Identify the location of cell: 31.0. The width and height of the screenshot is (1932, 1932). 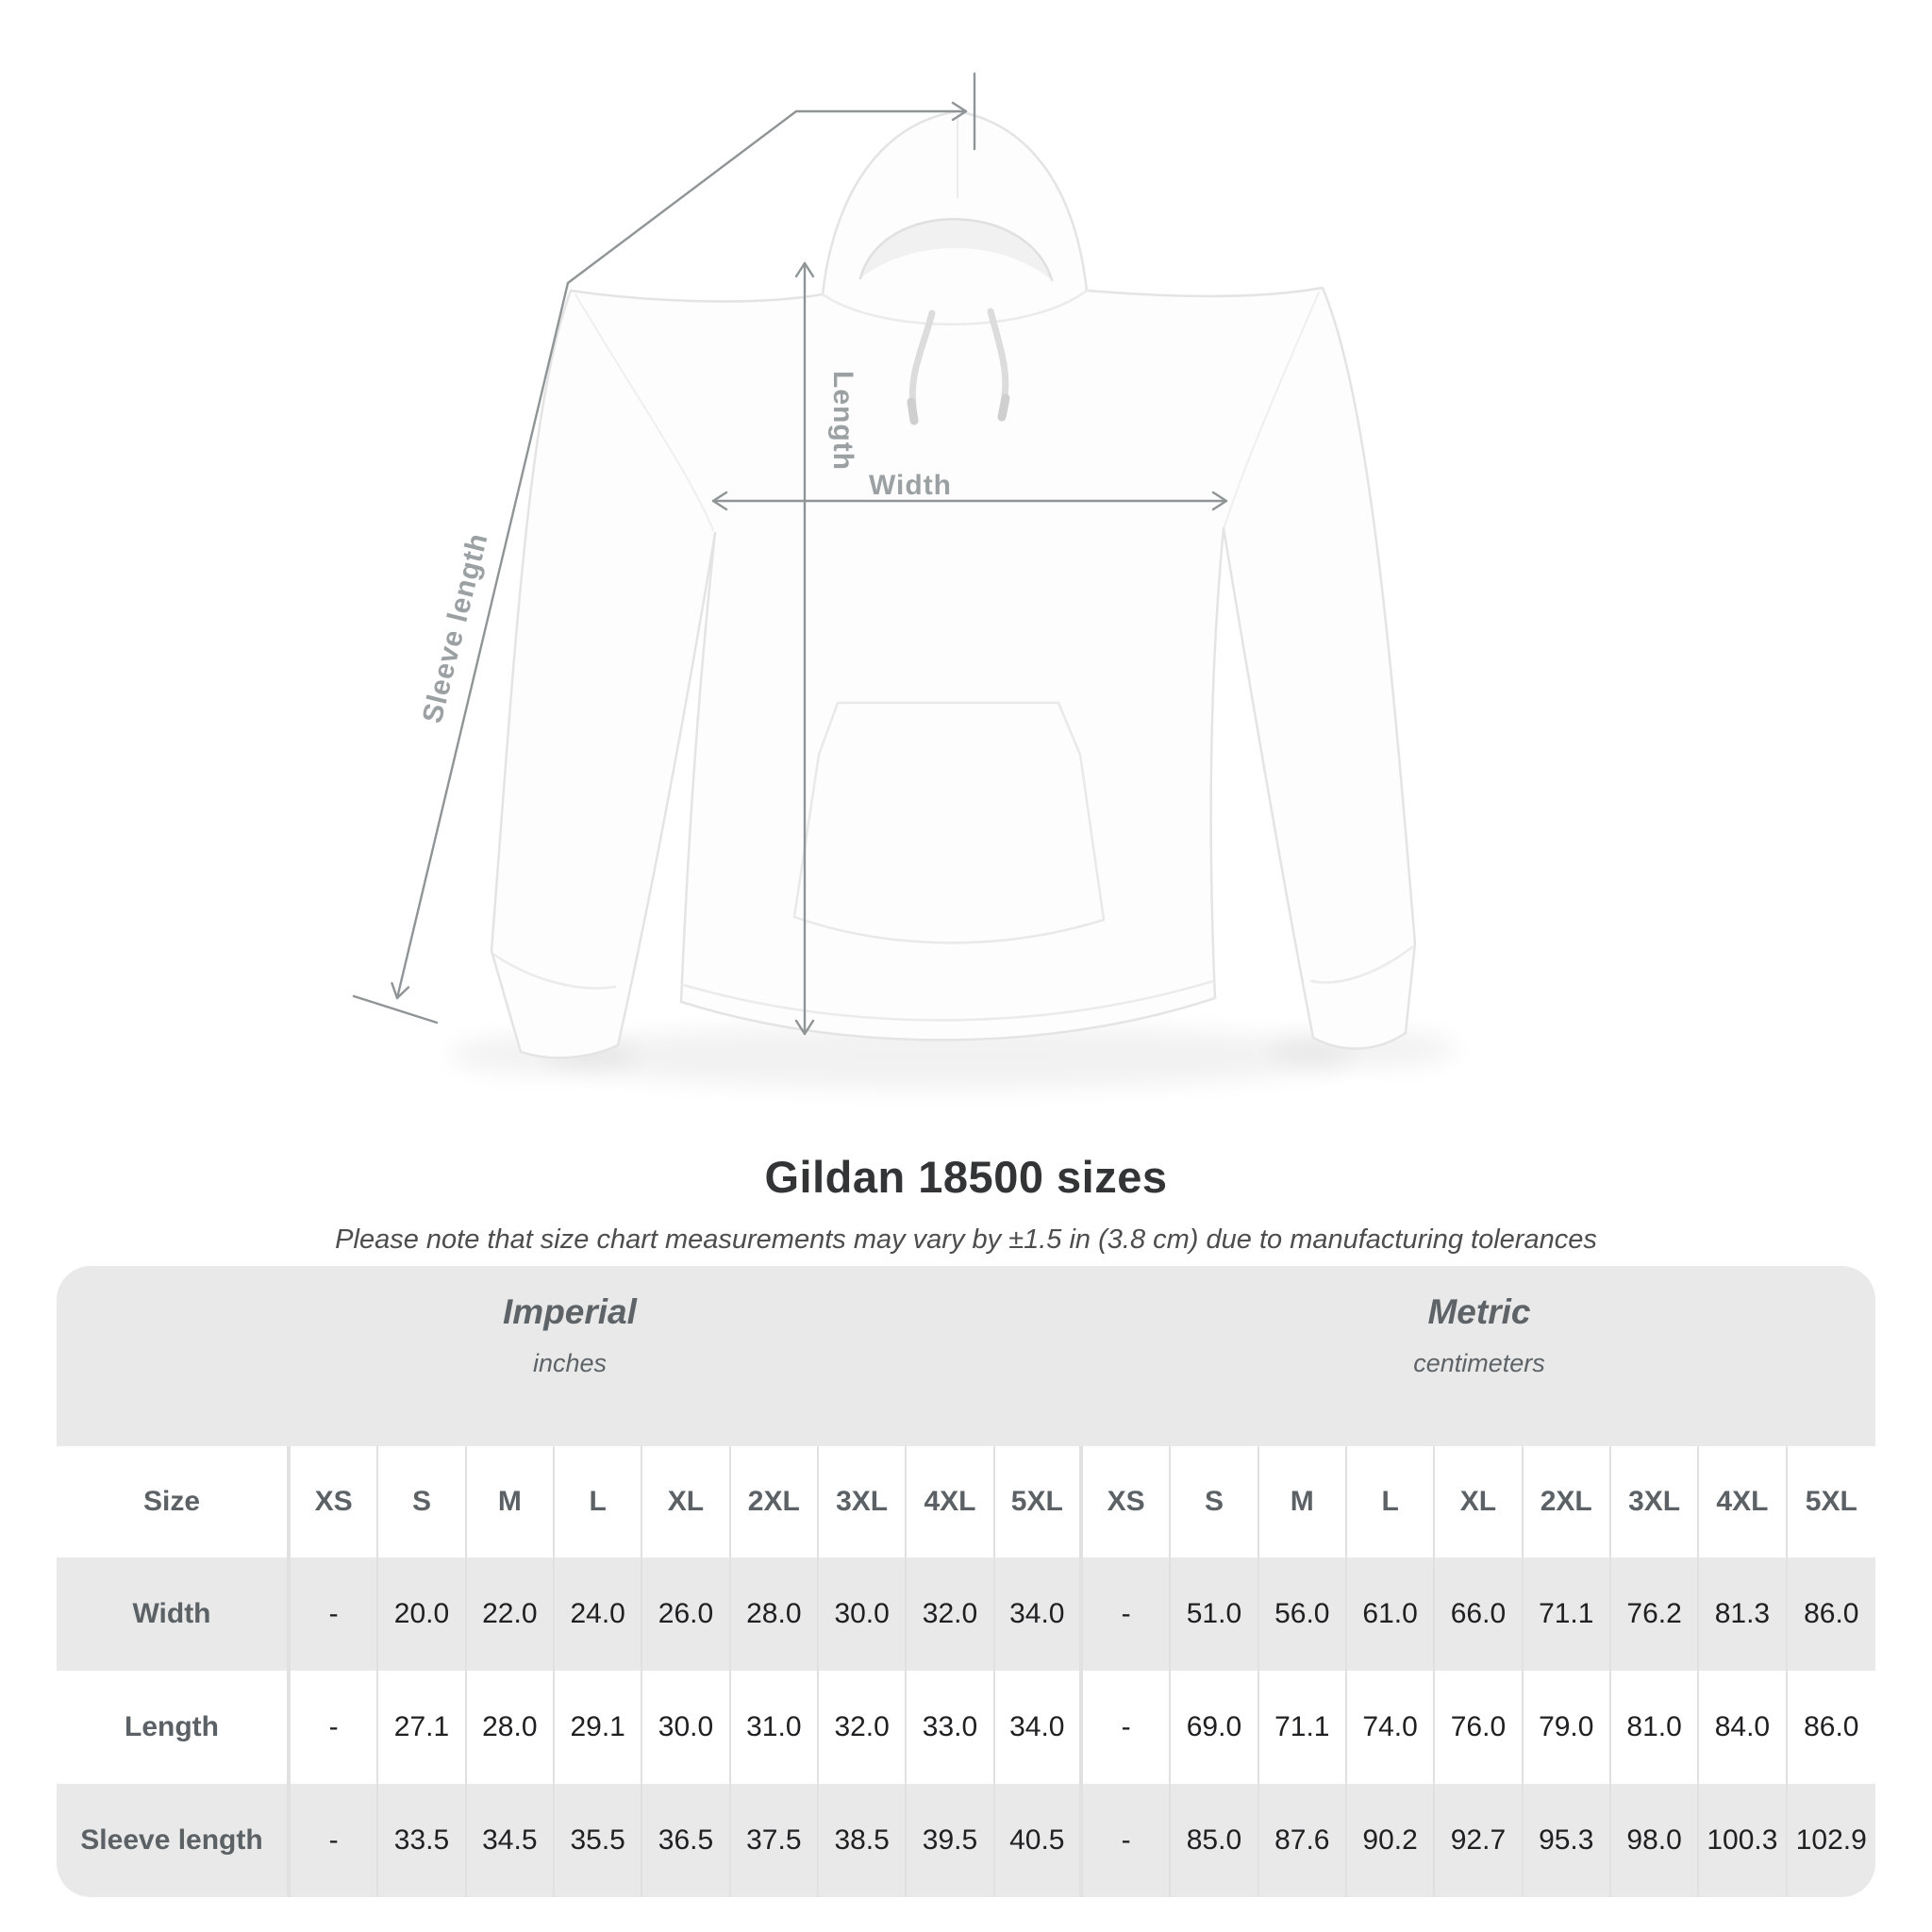
(774, 1728).